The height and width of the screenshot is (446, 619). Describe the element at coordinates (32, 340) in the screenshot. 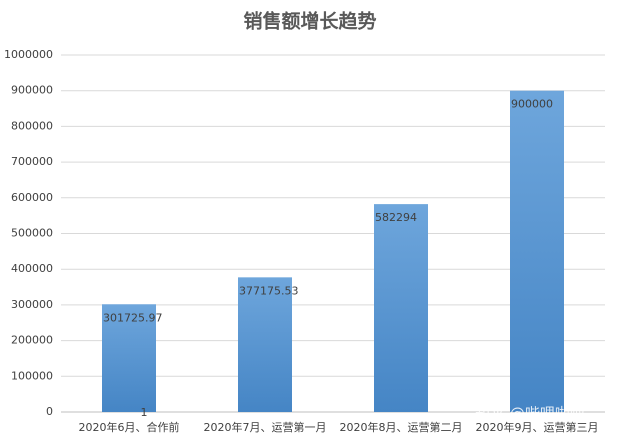

I see `y-tick-label: 200000` at that location.